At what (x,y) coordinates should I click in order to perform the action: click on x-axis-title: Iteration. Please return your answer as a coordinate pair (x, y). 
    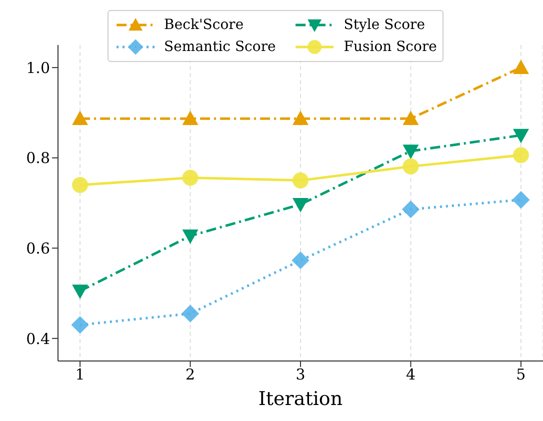
    Looking at the image, I should click on (300, 399).